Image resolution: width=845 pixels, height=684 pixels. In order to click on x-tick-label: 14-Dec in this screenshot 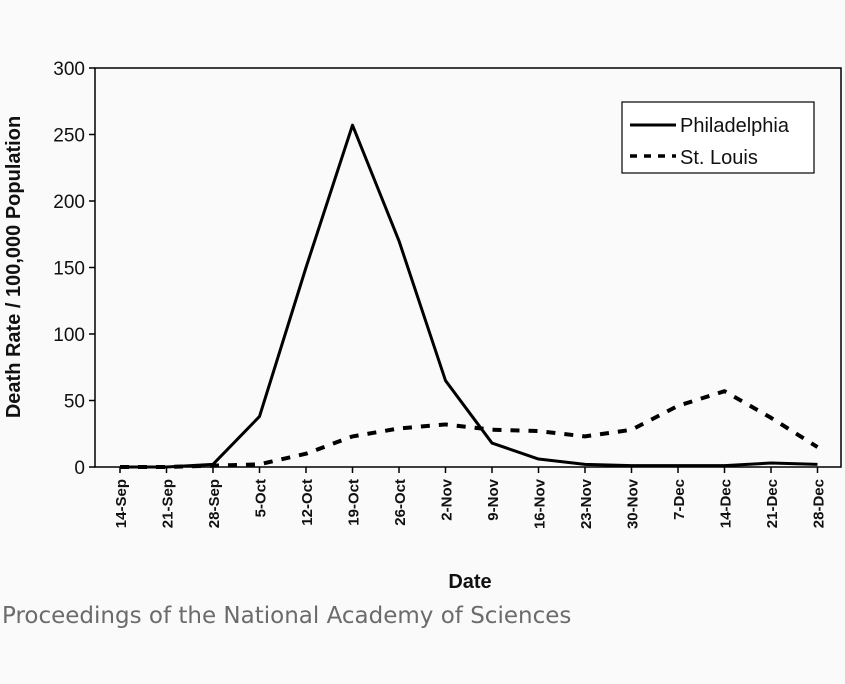, I will do `click(726, 503)`.